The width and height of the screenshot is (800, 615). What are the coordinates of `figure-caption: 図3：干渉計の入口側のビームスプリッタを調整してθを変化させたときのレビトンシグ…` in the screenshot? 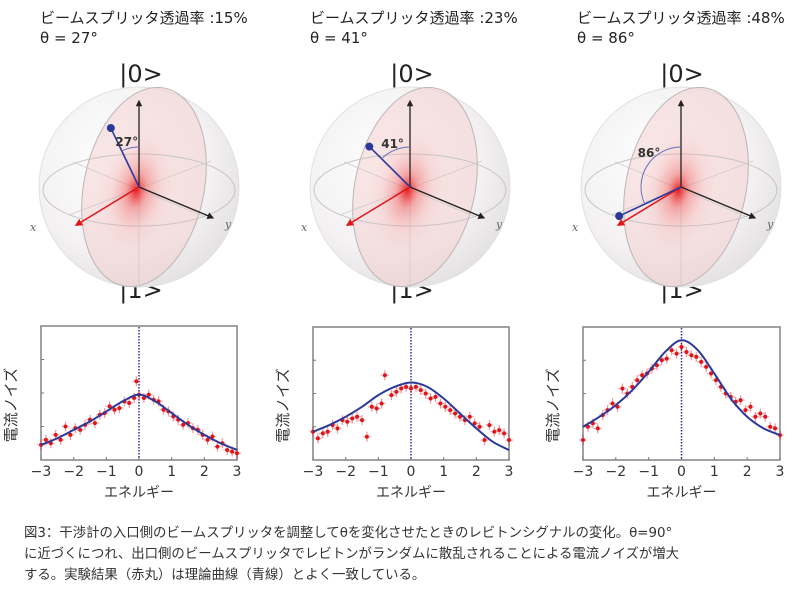 It's located at (404, 554).